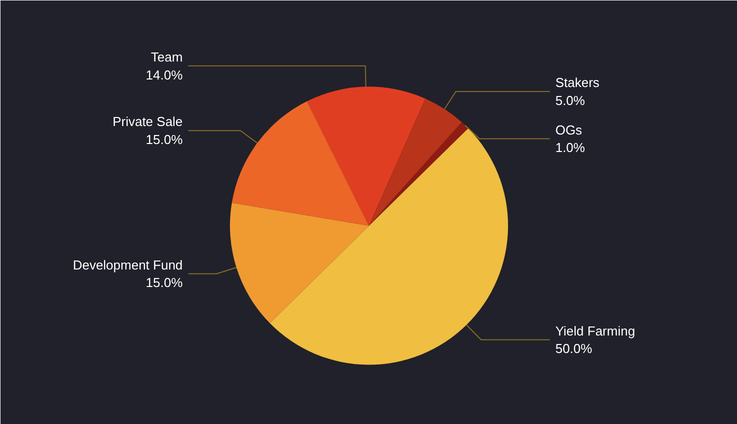 Image resolution: width=737 pixels, height=424 pixels. What do you see at coordinates (574, 348) in the screenshot?
I see `data-label: 50.0%` at bounding box center [574, 348].